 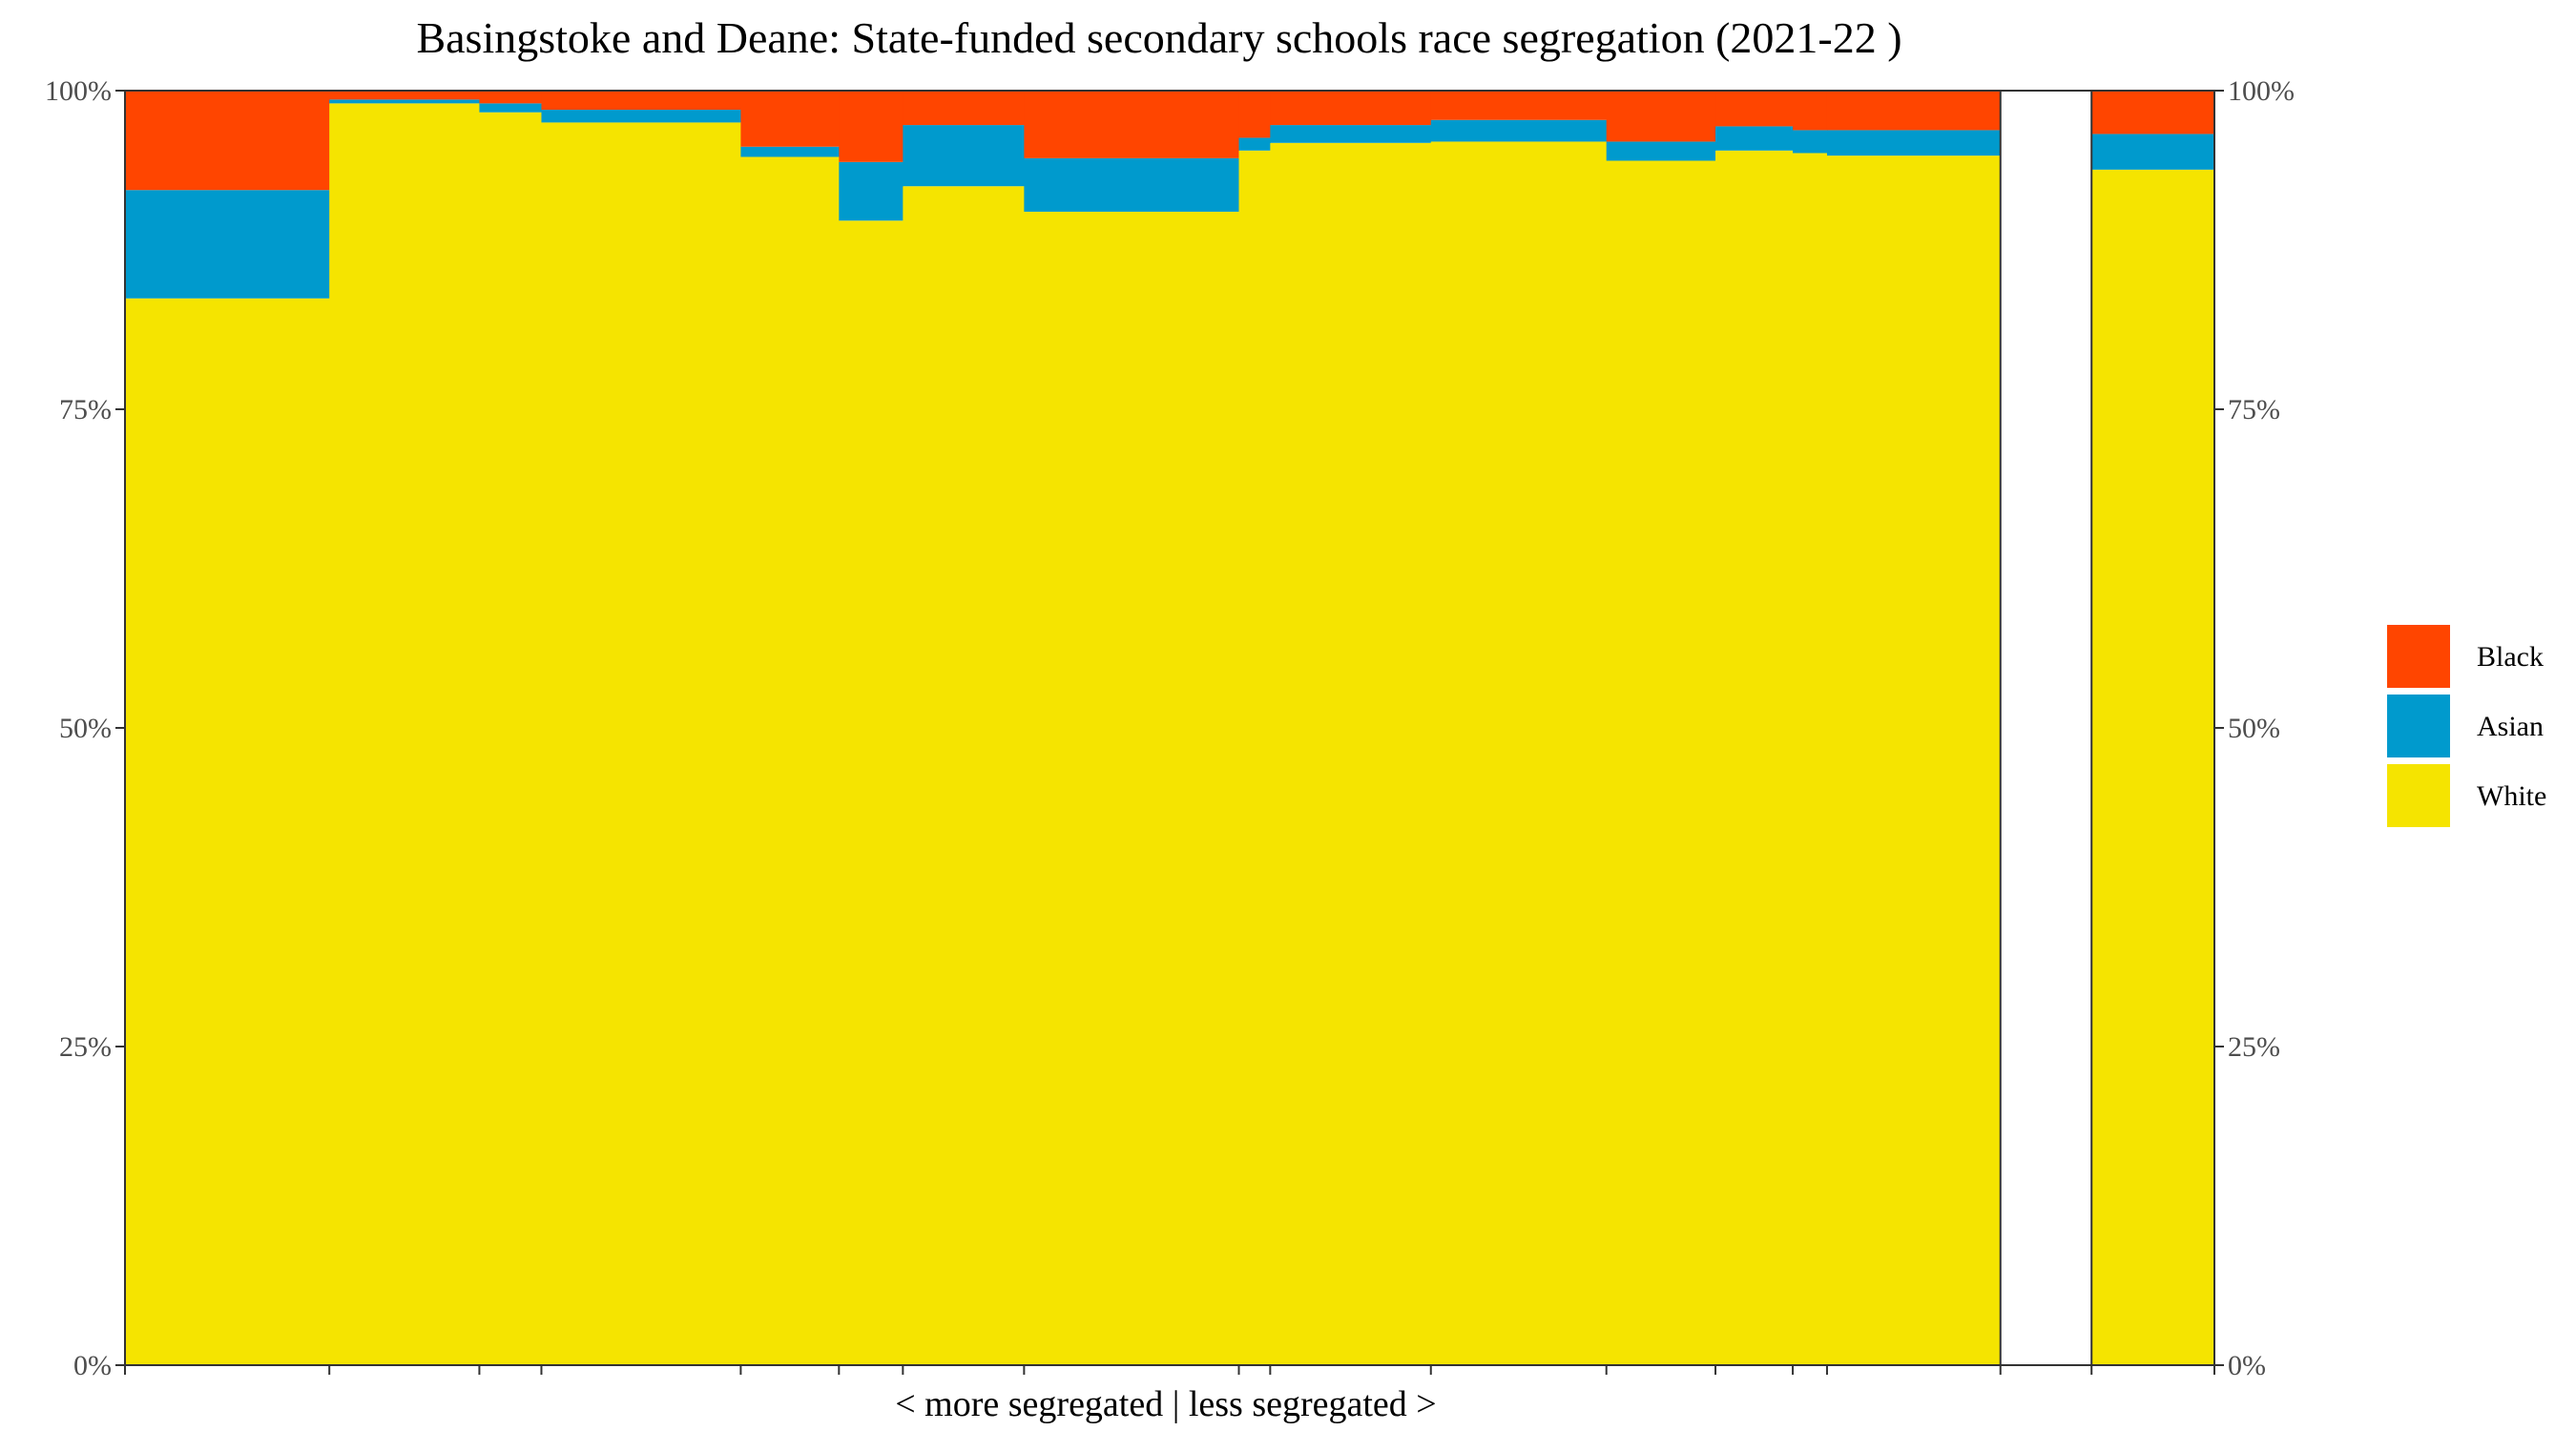 I want to click on bar-segment-14-asian, so click(x=1810, y=142).